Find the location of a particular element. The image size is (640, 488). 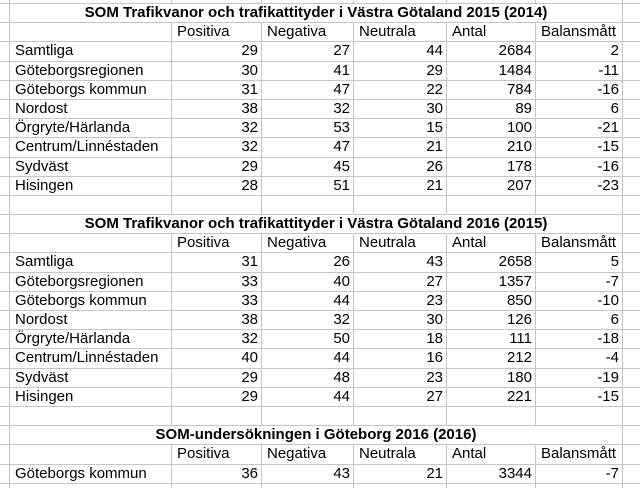

cell-value: 36 is located at coordinates (217, 474).